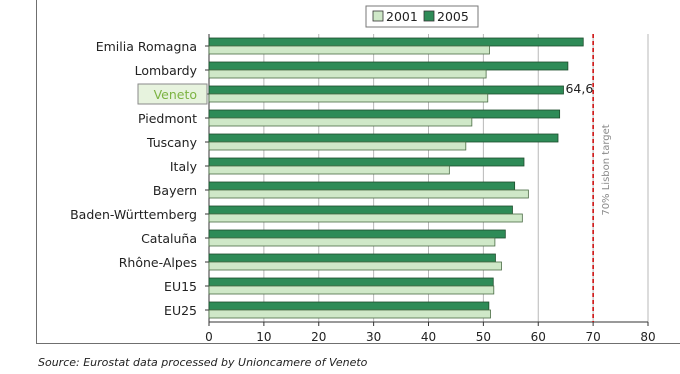  What do you see at coordinates (167, 118) in the screenshot?
I see `category-label: Piedmont` at bounding box center [167, 118].